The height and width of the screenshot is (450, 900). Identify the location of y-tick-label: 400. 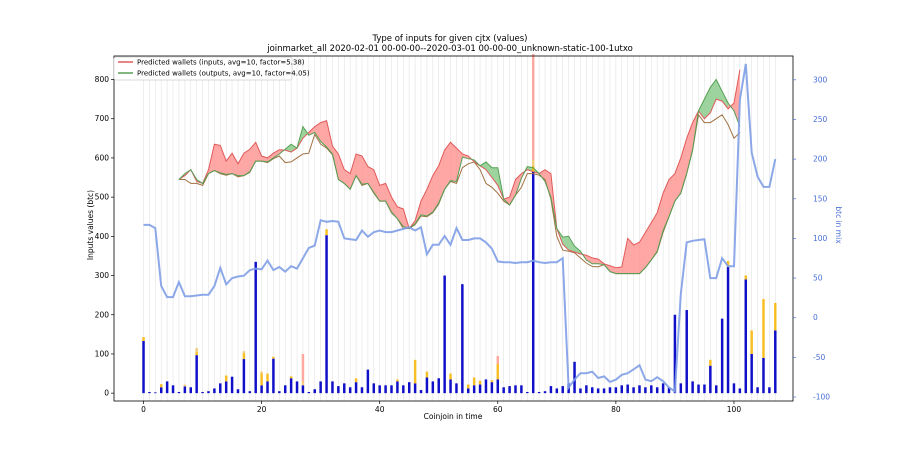
(102, 236).